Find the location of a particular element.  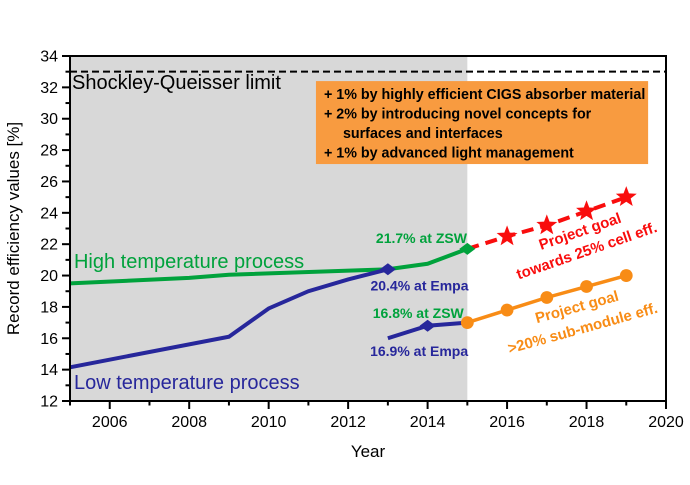

x-tick-label: 2016 is located at coordinates (507, 422).